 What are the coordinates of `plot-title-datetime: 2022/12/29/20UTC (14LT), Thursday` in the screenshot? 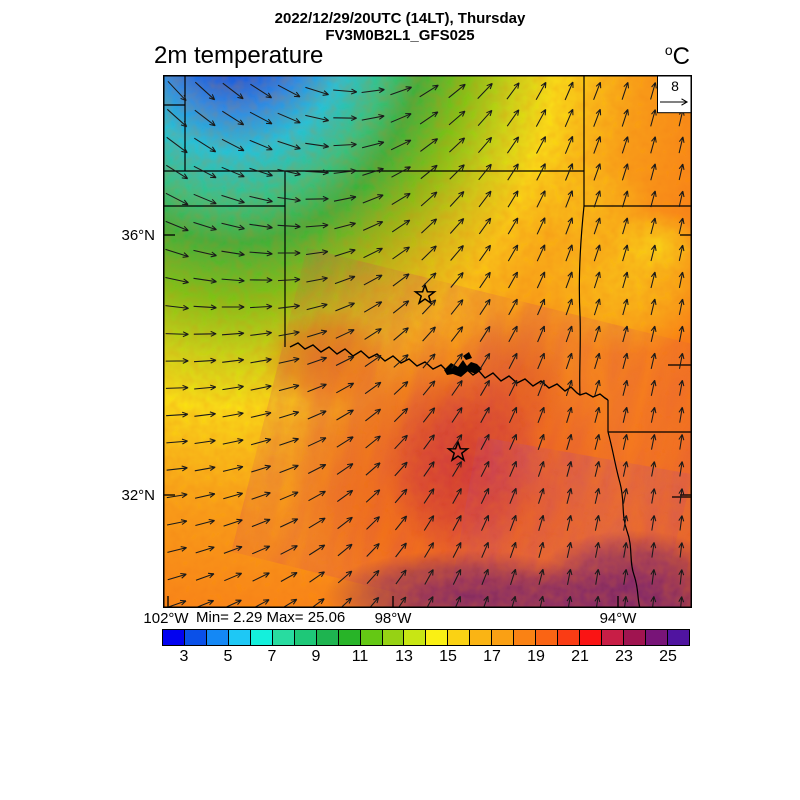 It's located at (400, 18).